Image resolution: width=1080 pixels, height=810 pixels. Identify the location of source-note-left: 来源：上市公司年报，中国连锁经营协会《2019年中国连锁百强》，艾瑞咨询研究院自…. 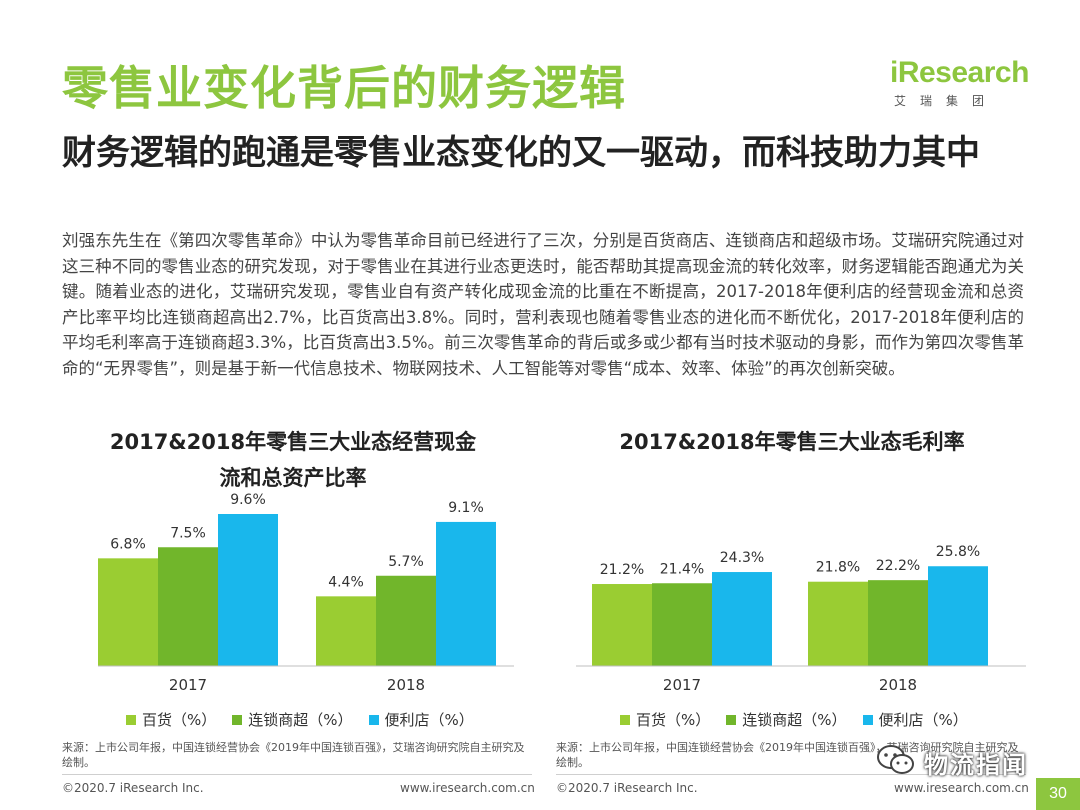
(293, 755).